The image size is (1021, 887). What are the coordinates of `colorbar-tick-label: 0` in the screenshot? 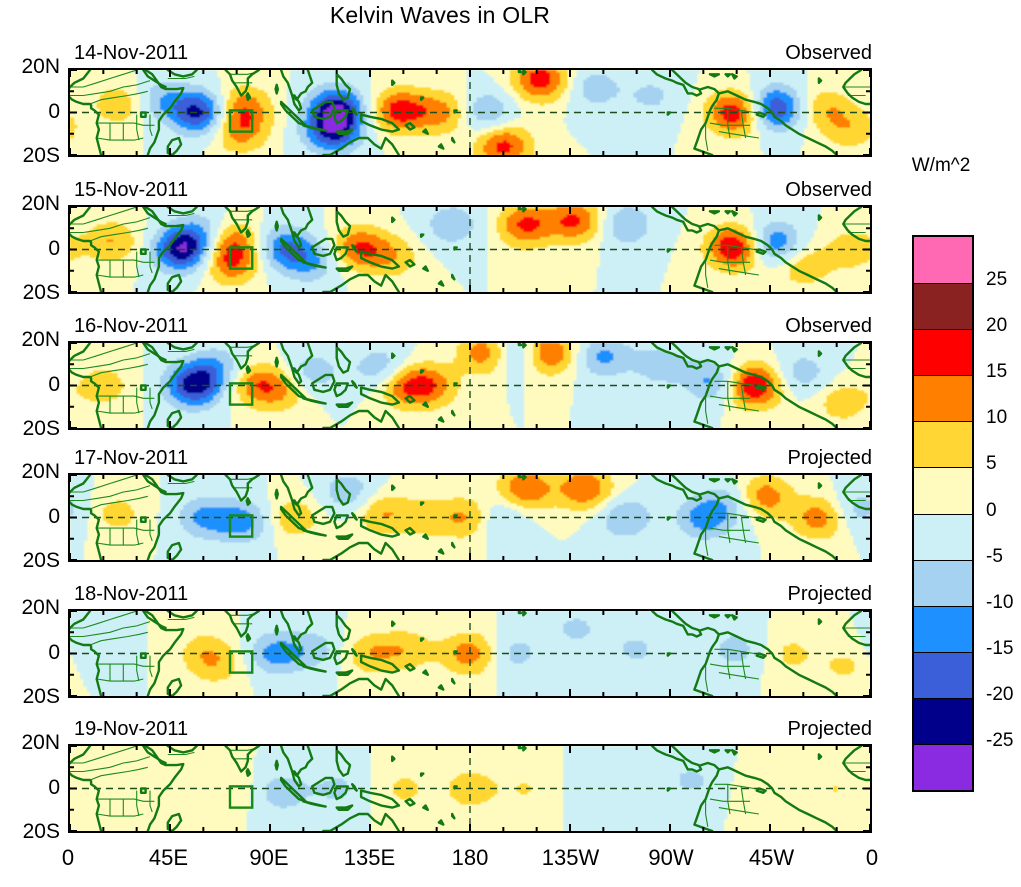 It's located at (991, 510).